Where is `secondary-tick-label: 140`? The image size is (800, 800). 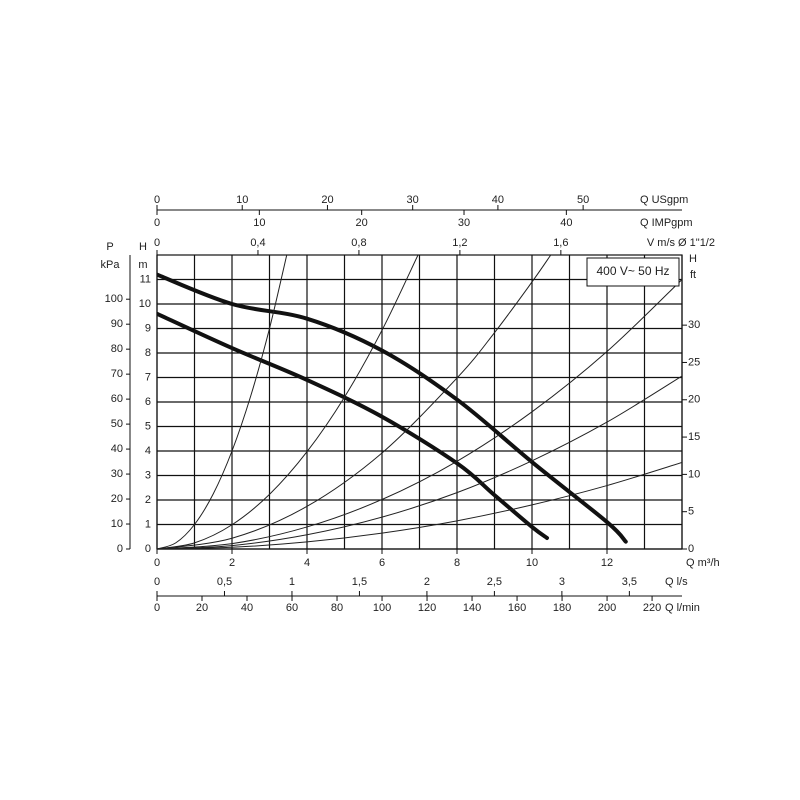
secondary-tick-label: 140 is located at coordinates (472, 608).